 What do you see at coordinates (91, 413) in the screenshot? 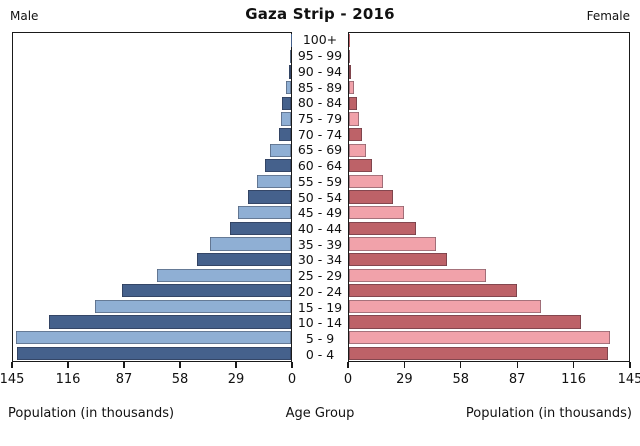
I see `x-axis-label-male: Population (in thousands)` at bounding box center [91, 413].